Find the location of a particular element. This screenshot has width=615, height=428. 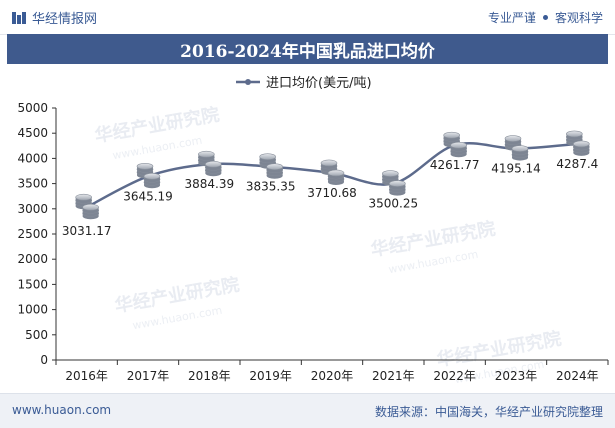

data-label: 4195.14 is located at coordinates (516, 169).